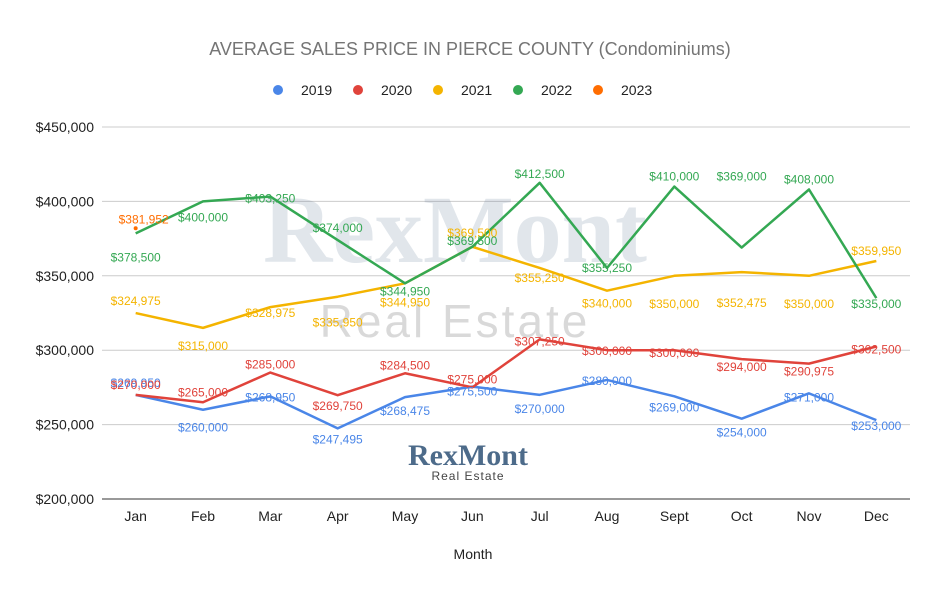 The image size is (940, 600). What do you see at coordinates (438, 90) in the screenshot?
I see `legend-swatch-2021` at bounding box center [438, 90].